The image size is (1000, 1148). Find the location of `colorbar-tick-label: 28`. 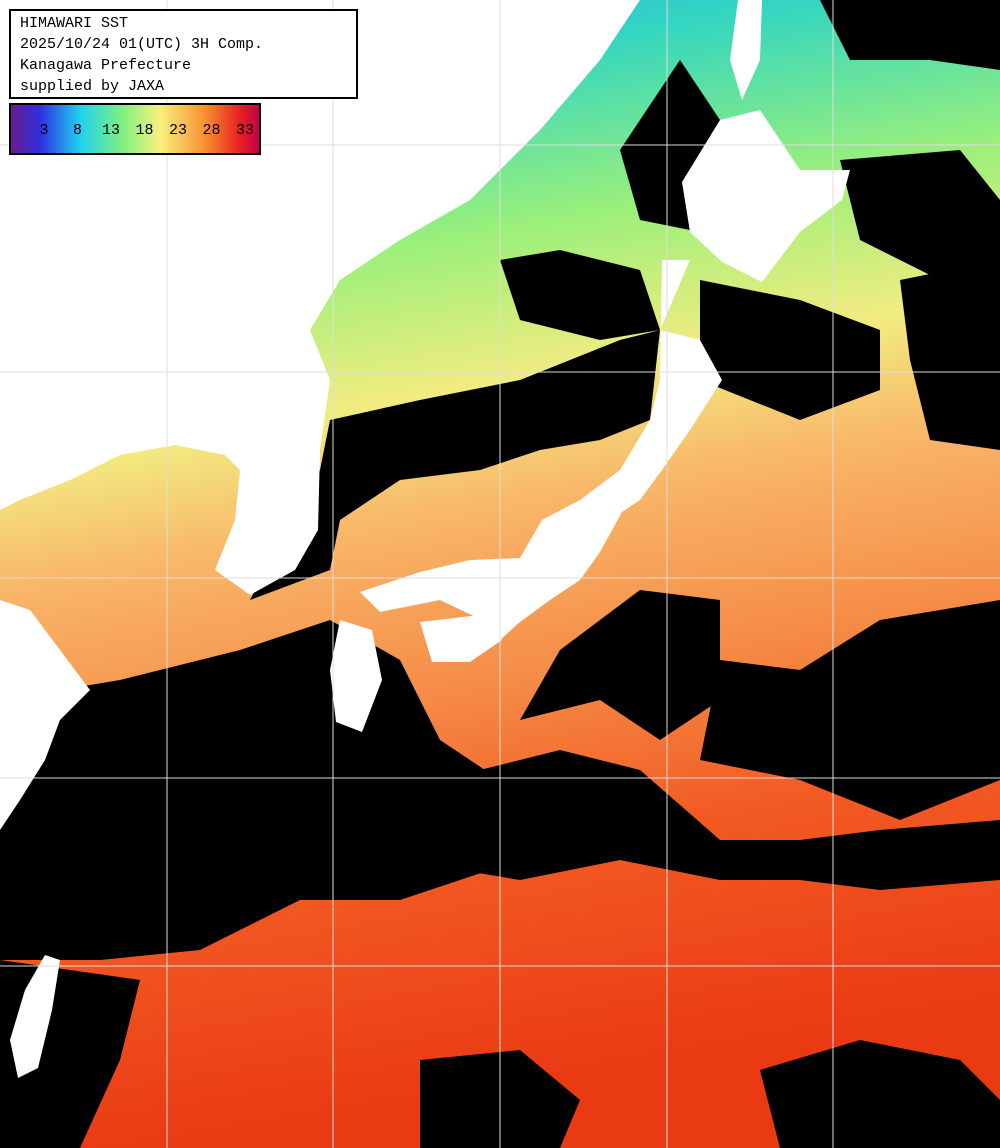

colorbar-tick-label: 28 is located at coordinates (211, 130).